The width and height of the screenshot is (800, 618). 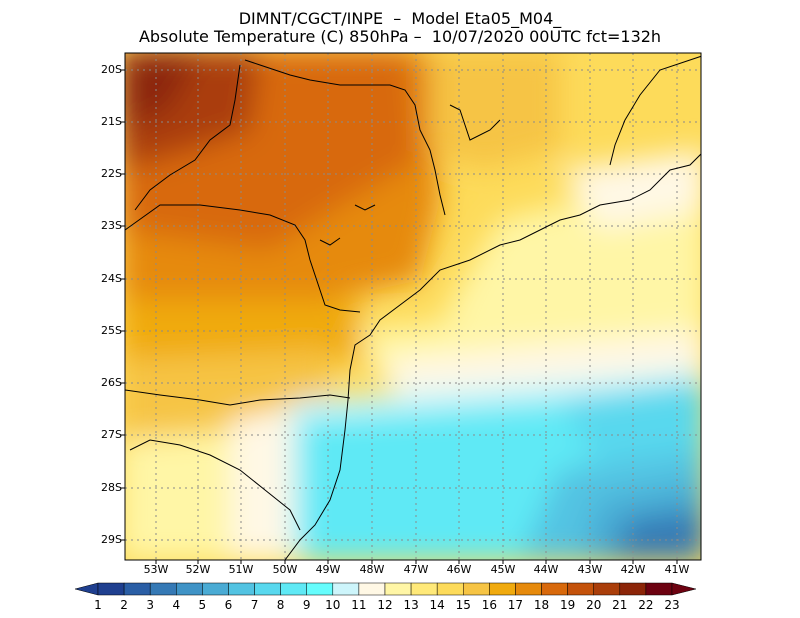 I want to click on colorbar-label: 12, so click(x=385, y=605).